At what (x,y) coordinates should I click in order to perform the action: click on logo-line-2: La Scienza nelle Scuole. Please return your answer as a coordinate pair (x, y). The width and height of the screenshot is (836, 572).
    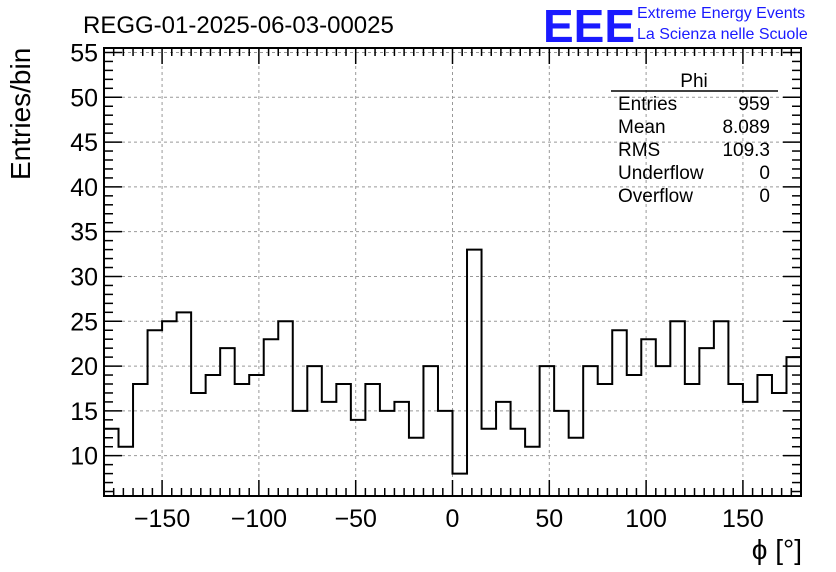
    Looking at the image, I should click on (722, 34).